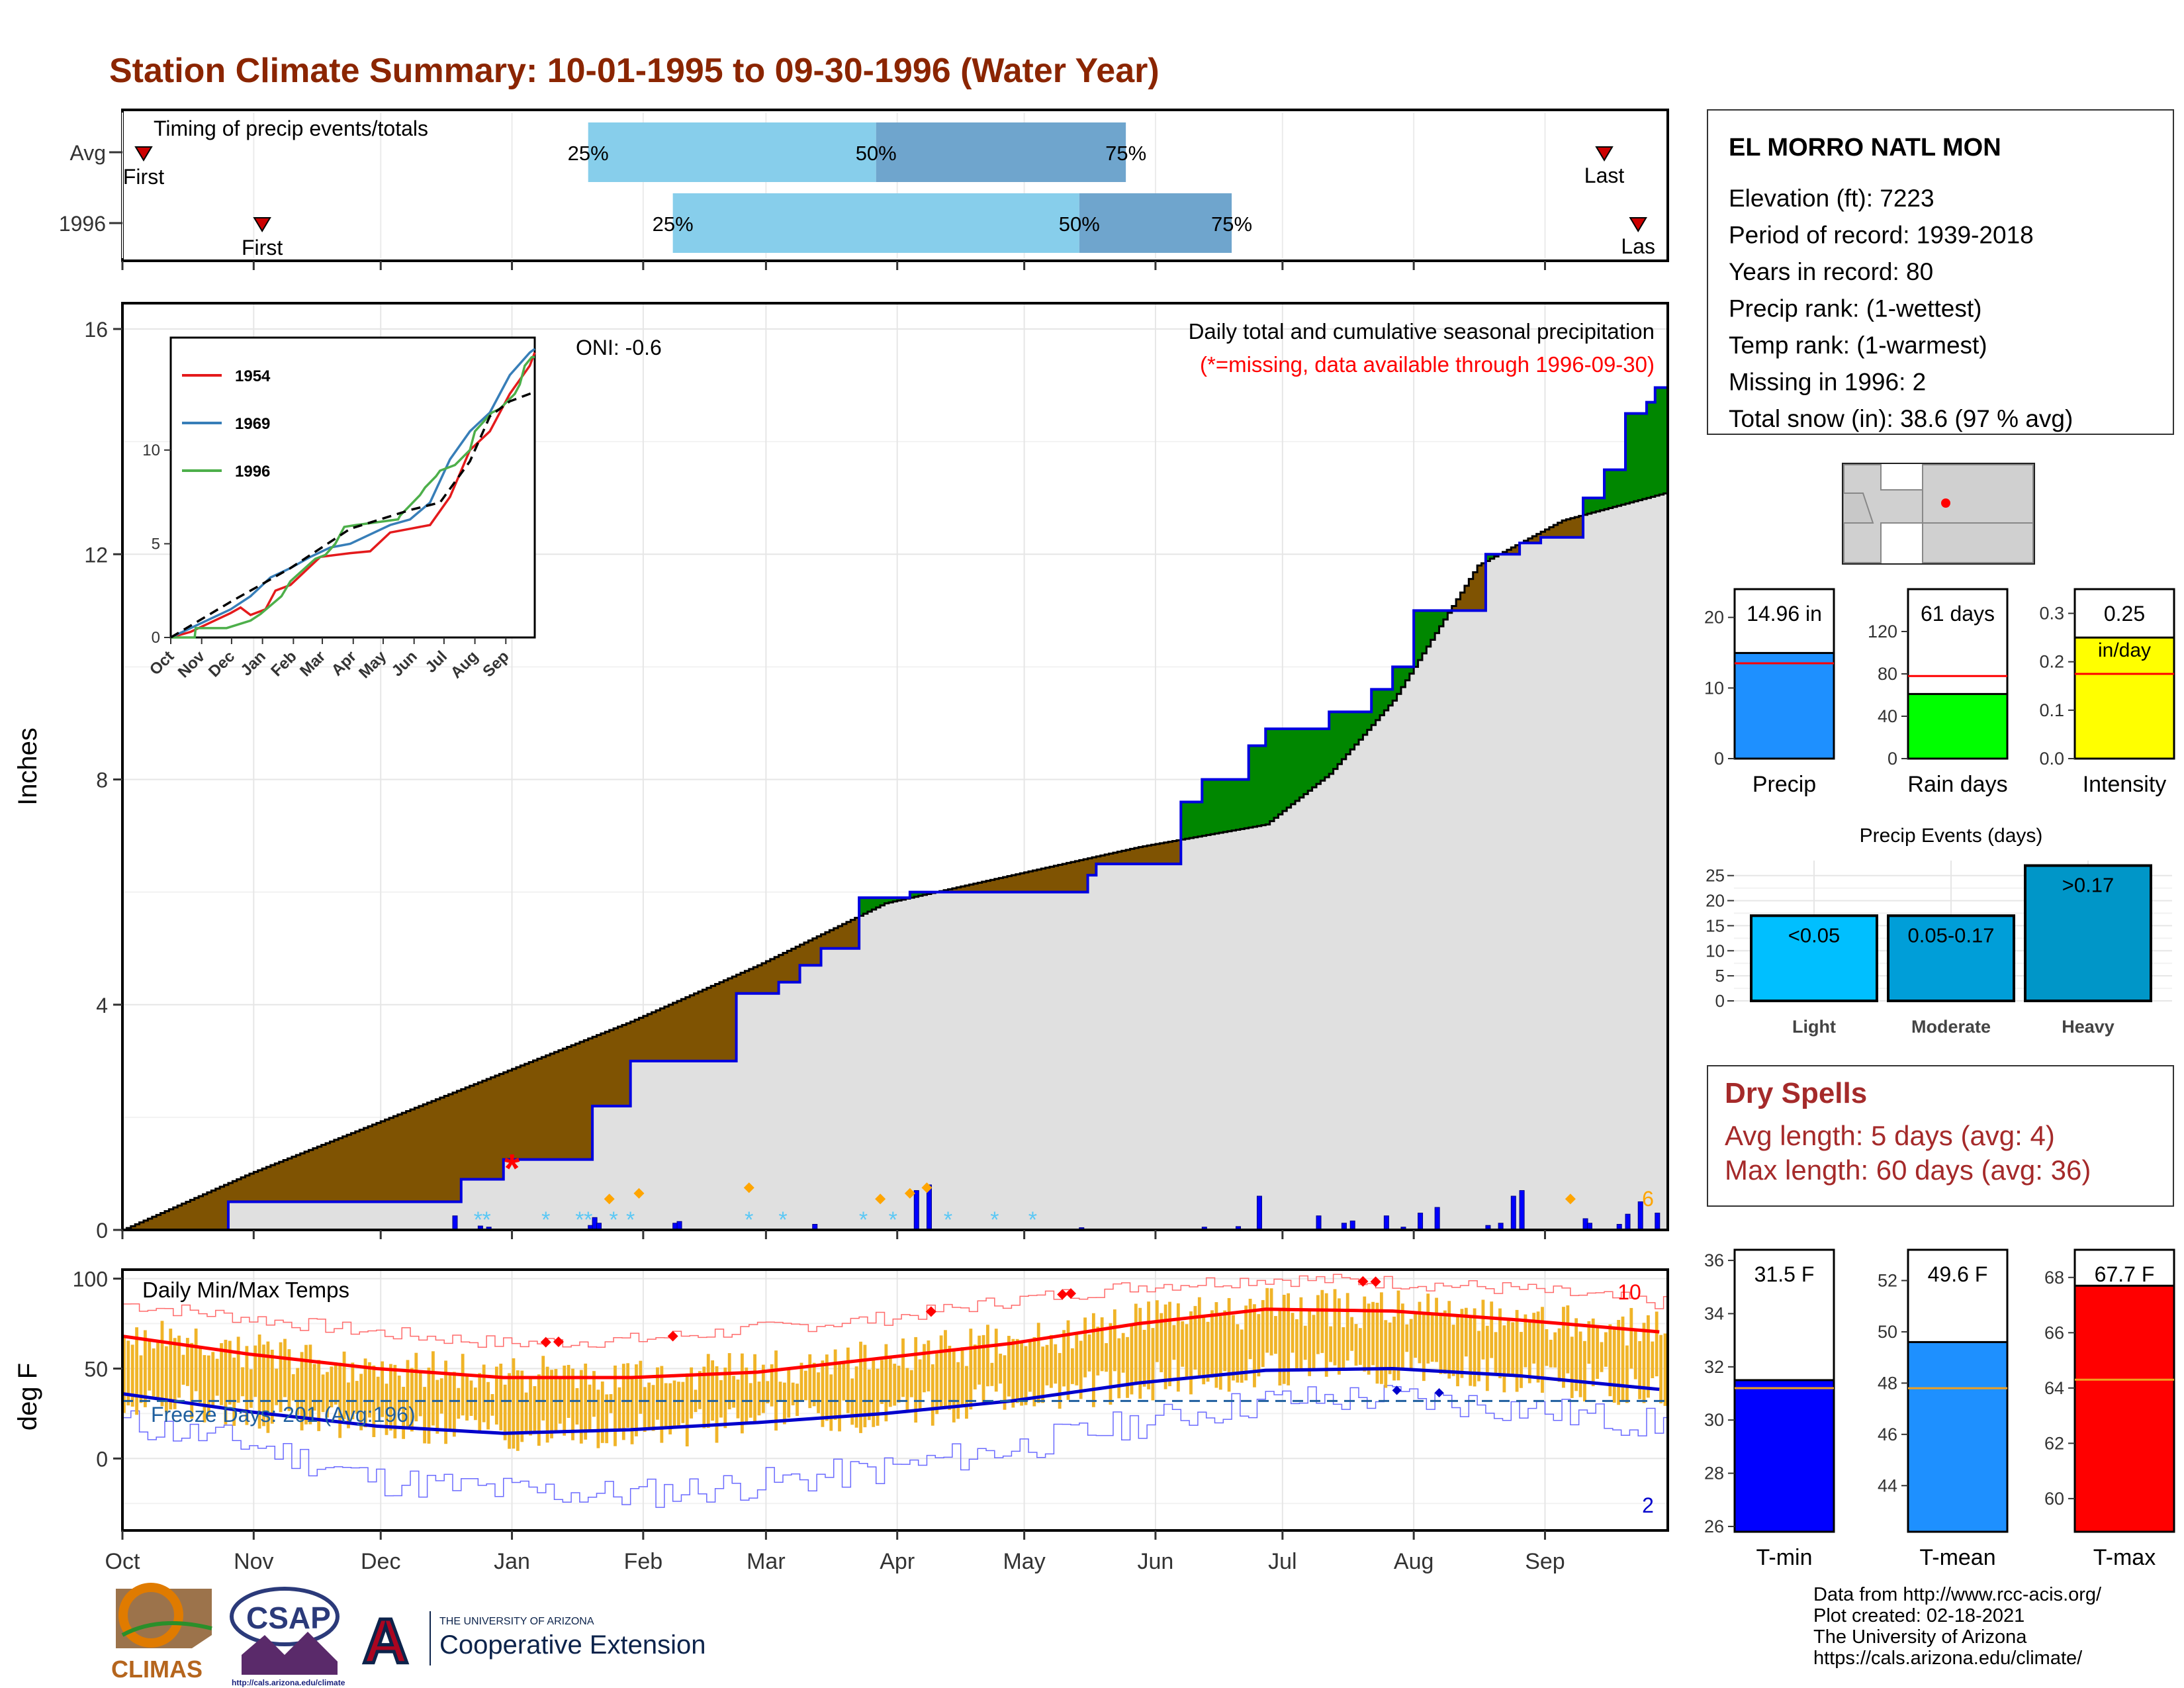 The width and height of the screenshot is (2184, 1688). I want to click on precip-indicator-0-value-label: 14.96 in, so click(1784, 614).